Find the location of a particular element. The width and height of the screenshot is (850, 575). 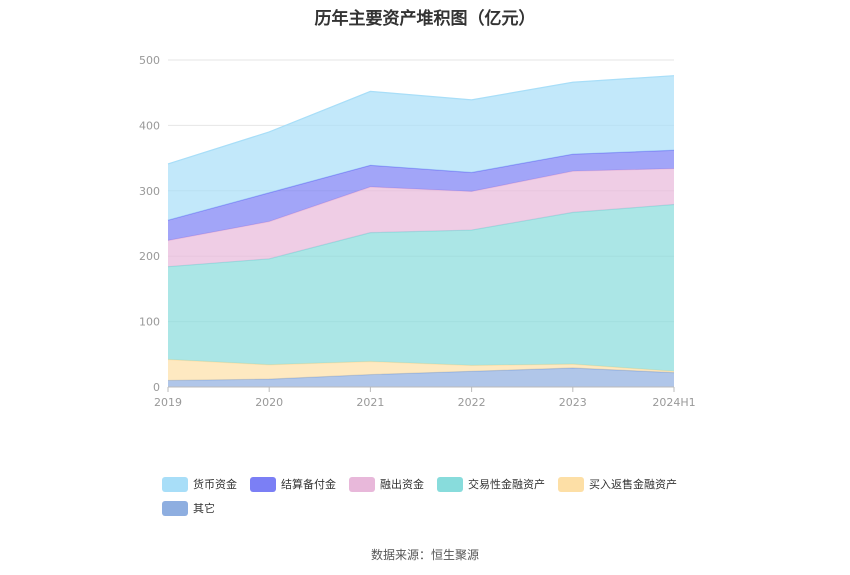

x-tick-label: 2022 is located at coordinates (472, 402).